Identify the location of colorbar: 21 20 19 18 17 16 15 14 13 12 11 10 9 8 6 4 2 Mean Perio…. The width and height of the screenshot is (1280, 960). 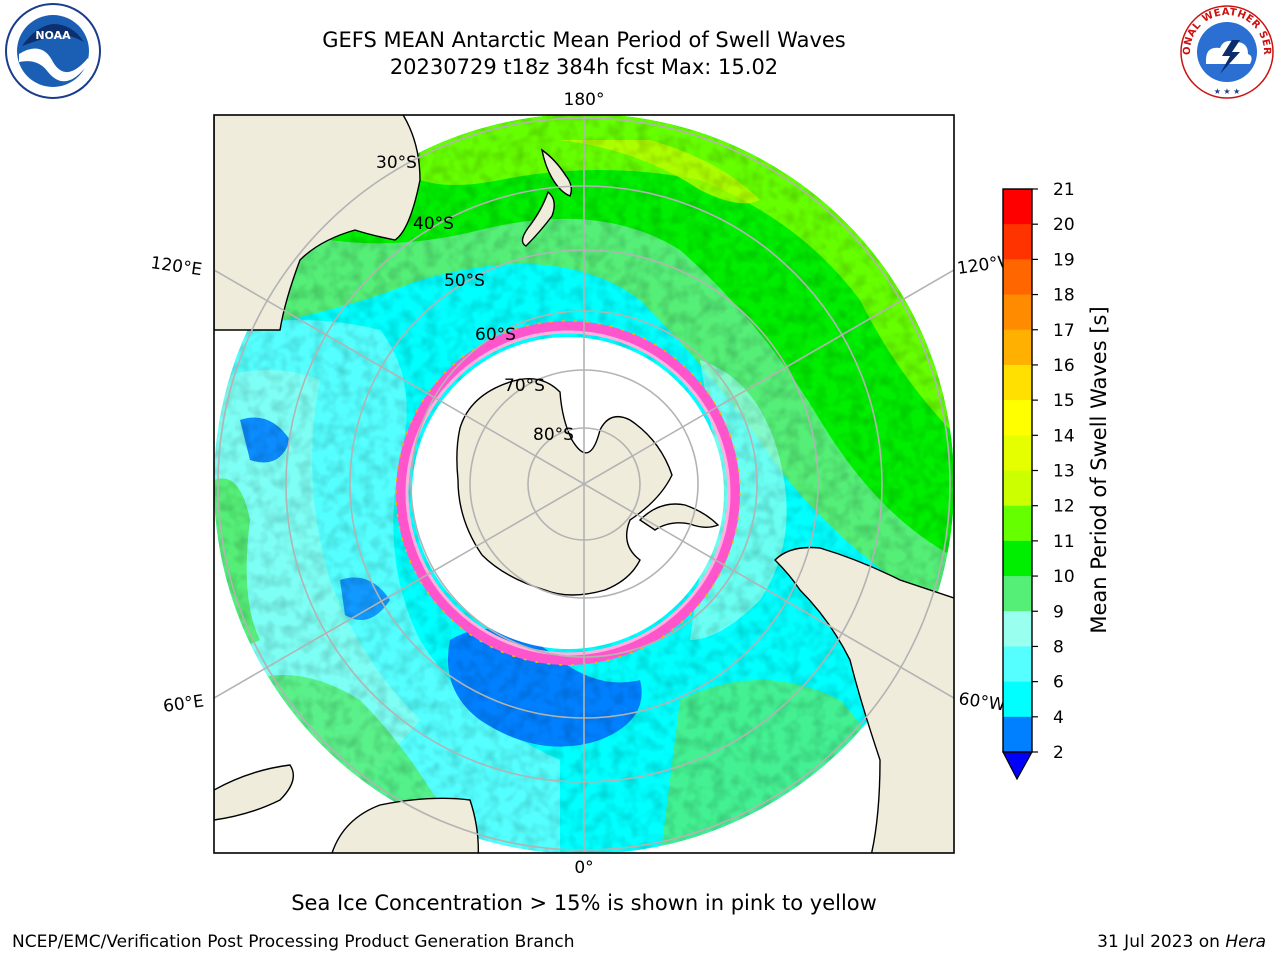
(1056, 480).